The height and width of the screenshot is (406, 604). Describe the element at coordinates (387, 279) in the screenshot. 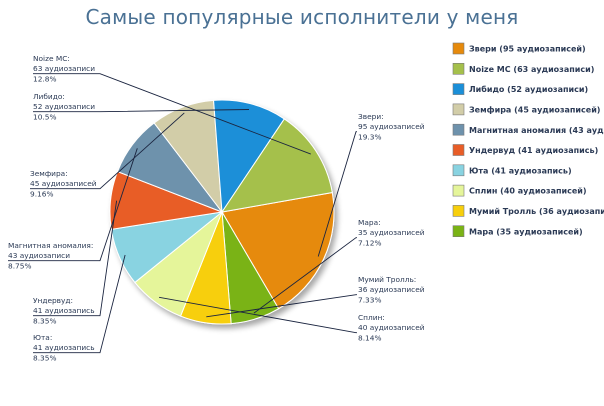

I see `callout-name: Мумий Тролль:` at that location.